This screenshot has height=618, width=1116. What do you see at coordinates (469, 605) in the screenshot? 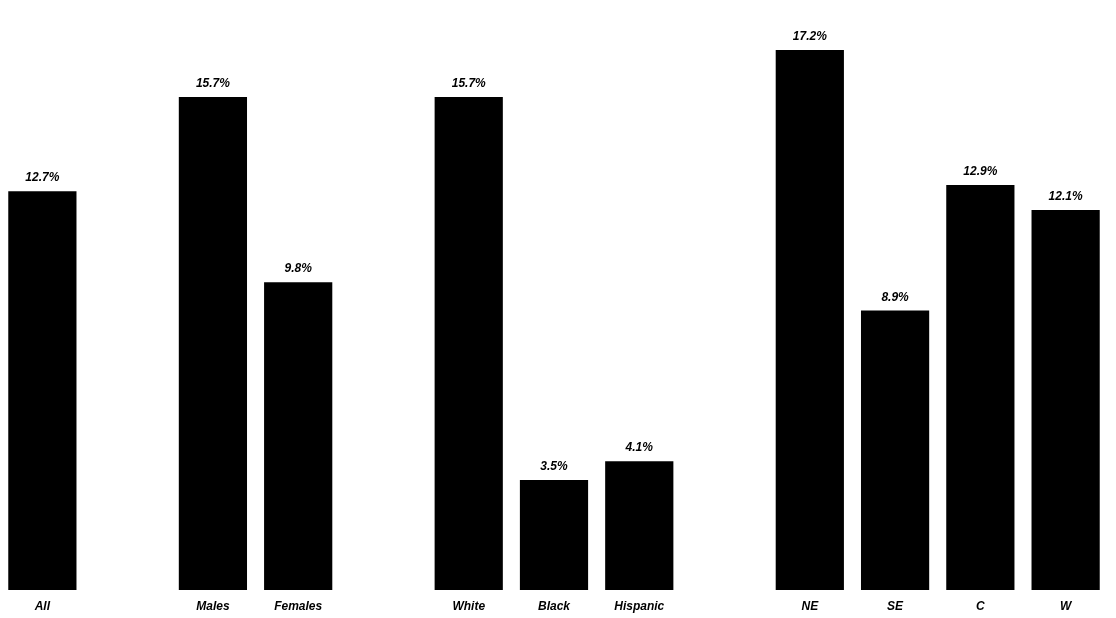
I see `x-tick-label: White` at bounding box center [469, 605].